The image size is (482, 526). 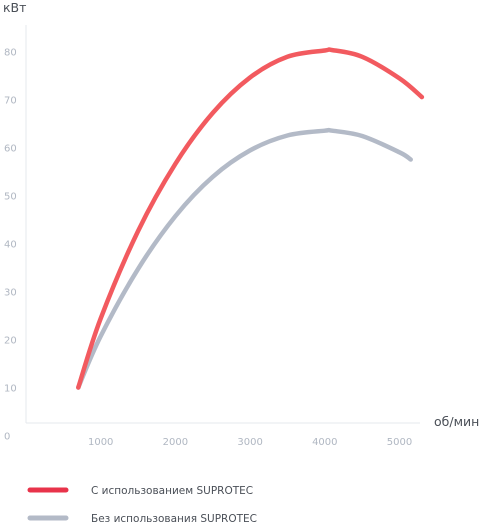 I want to click on legend-item-without-suprotec: Без использования SUPROTEC, so click(x=142, y=519).